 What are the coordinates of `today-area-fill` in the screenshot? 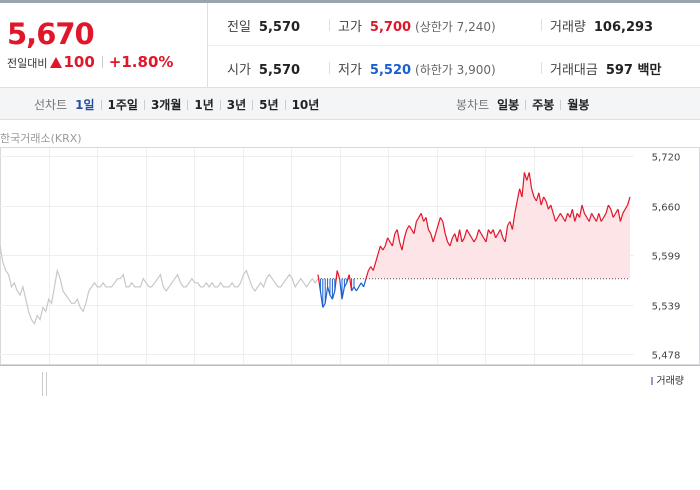 It's located at (474, 225).